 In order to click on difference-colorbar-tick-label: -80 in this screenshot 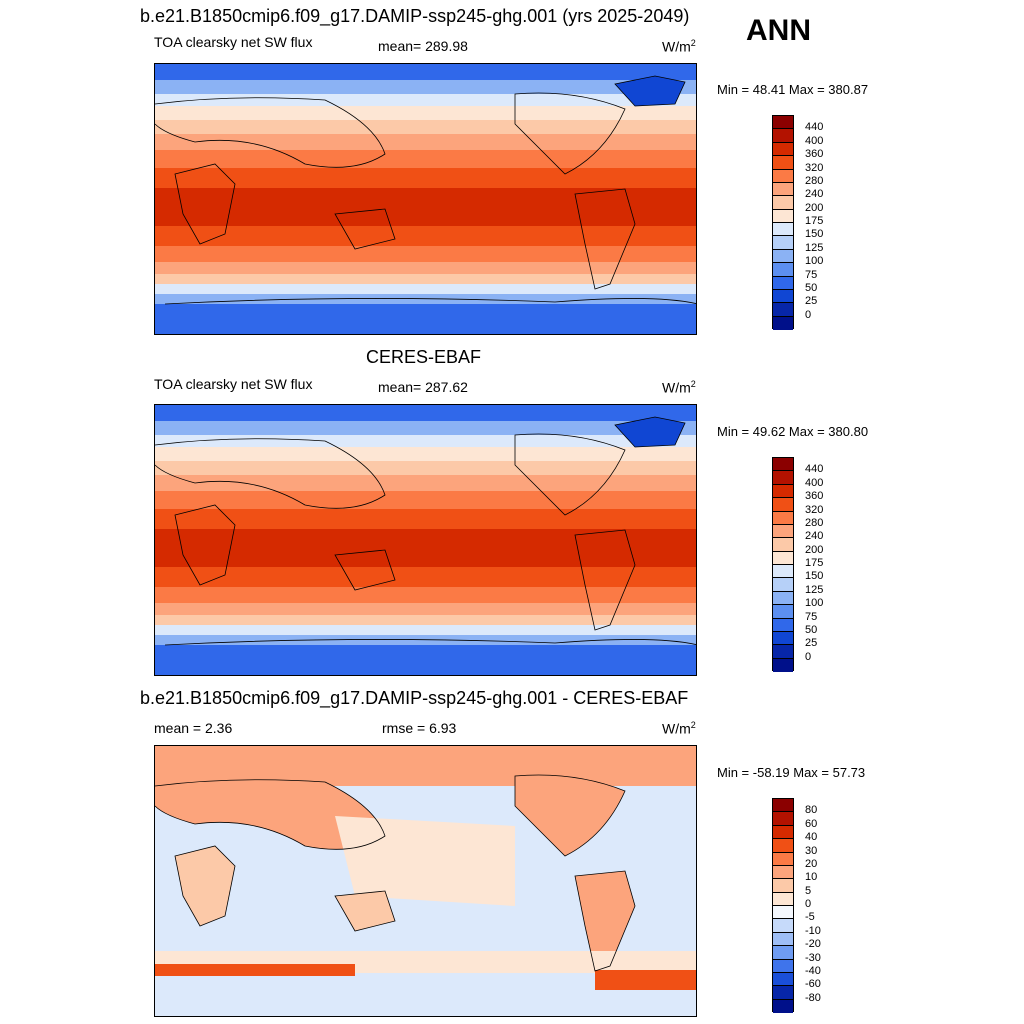, I will do `click(813, 997)`.